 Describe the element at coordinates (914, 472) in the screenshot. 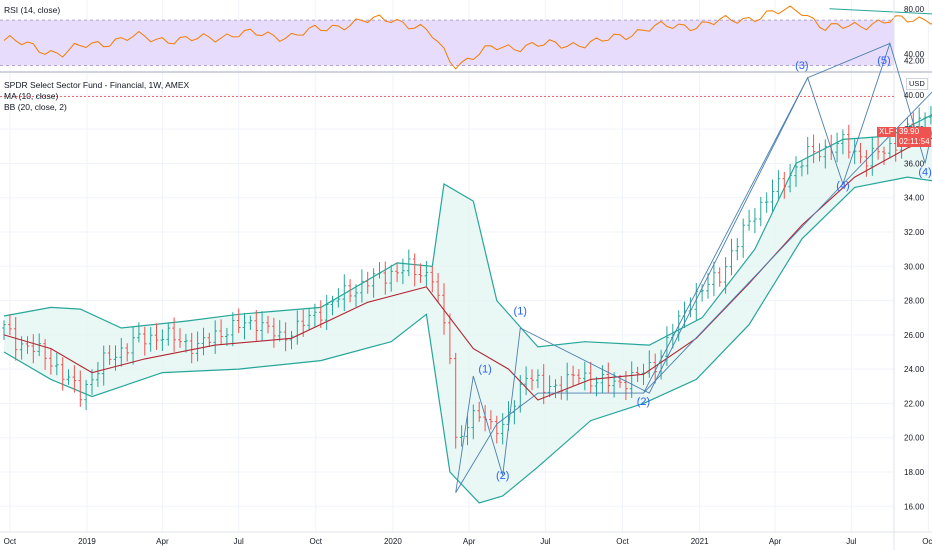

I see `price-tick-label: 18.00` at that location.